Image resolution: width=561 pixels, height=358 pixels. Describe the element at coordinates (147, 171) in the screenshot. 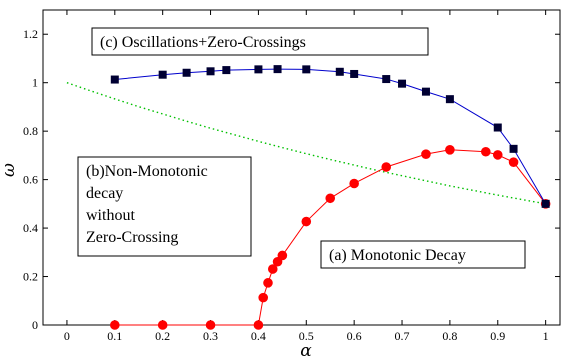

I see `annotation-text: (b)Non-Monotonic` at that location.